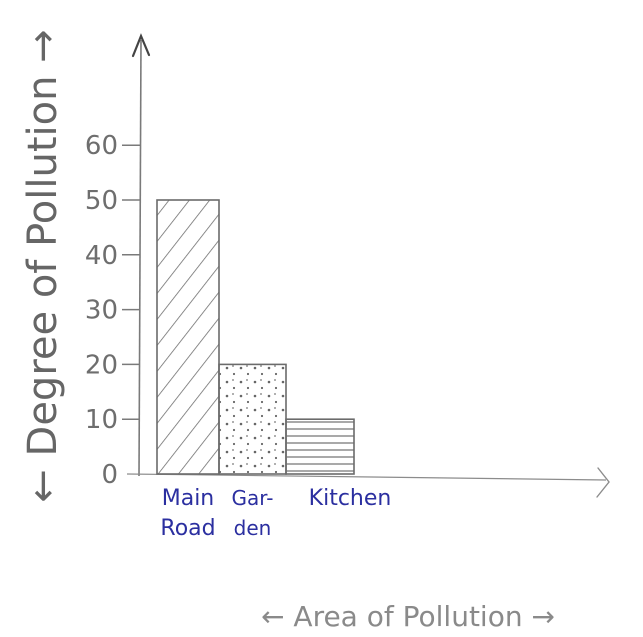  Describe the element at coordinates (255, 337) in the screenshot. I see `bars` at that location.